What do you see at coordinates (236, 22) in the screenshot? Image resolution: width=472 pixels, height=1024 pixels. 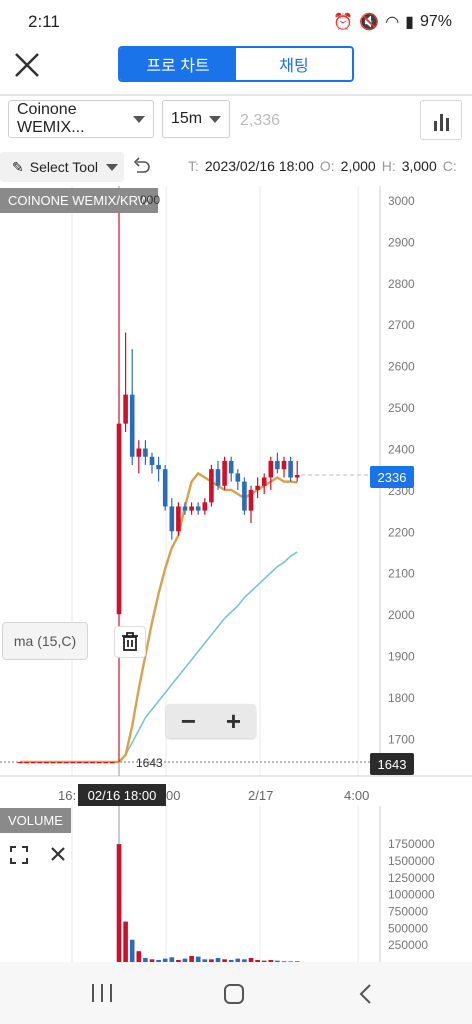 I see `status-bar: 2:11 ⏰ 🔇 ◠ ▮ 97%` at bounding box center [236, 22].